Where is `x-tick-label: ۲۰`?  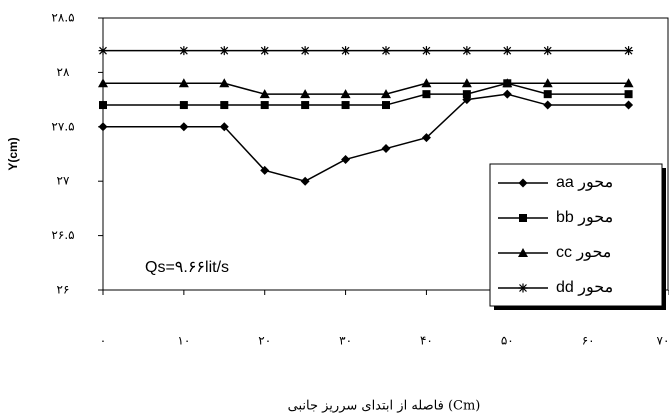 x-tick-label: ۲۰ is located at coordinates (264, 341).